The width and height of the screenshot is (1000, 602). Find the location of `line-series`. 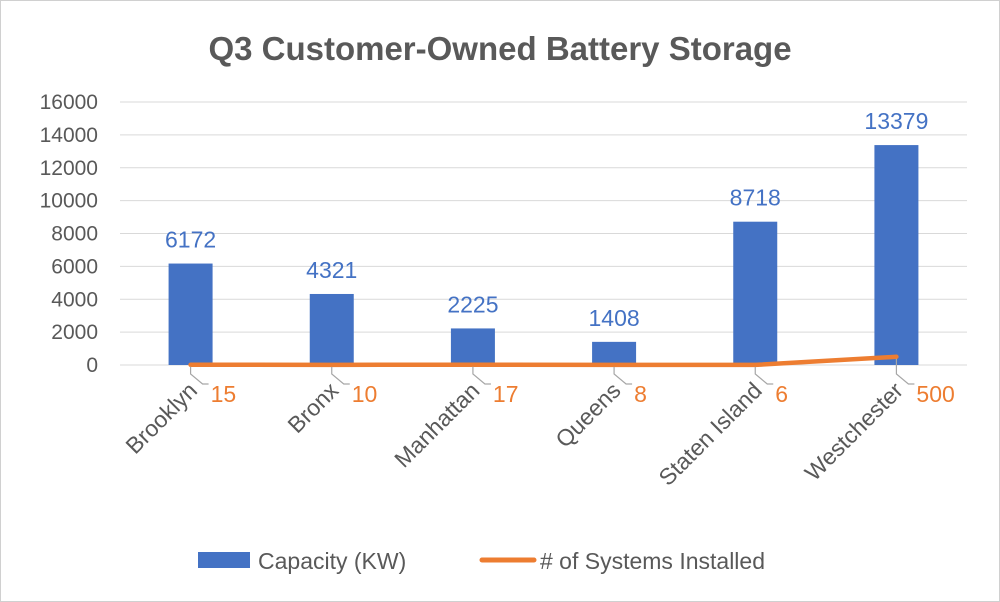

line-series is located at coordinates (543, 361).